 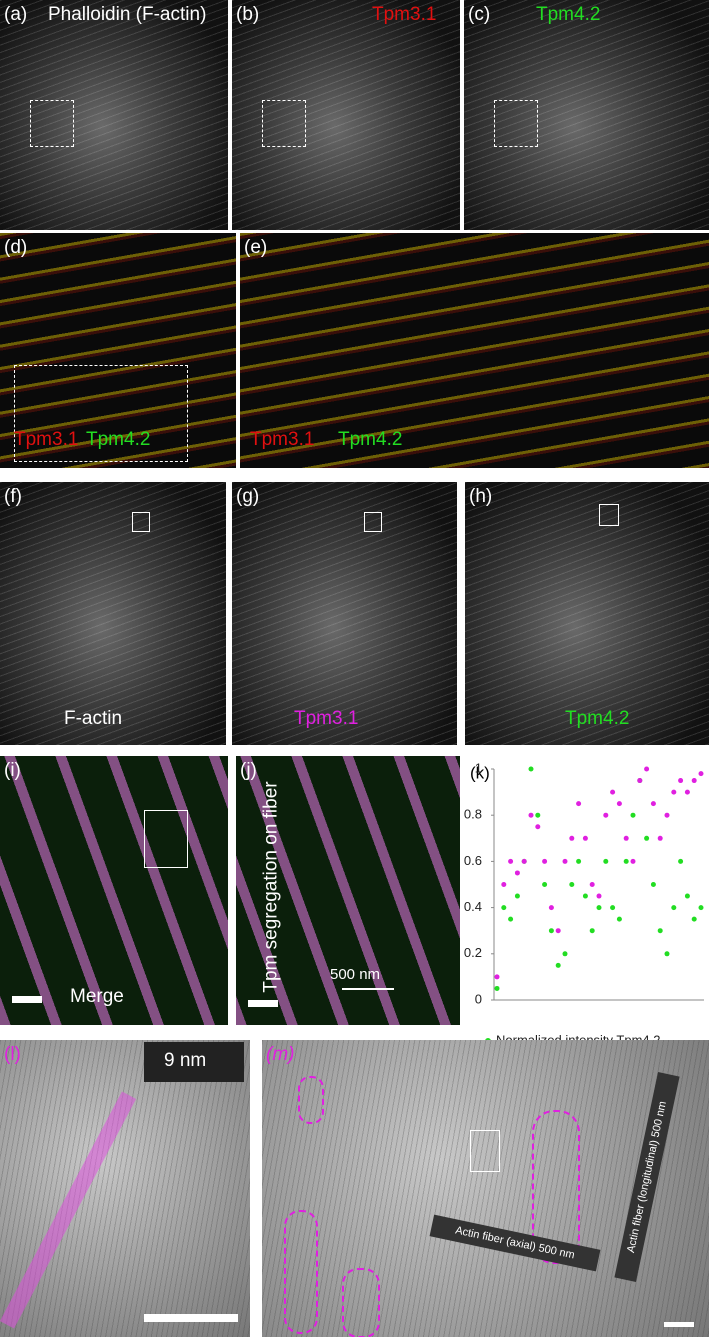 What do you see at coordinates (114, 890) in the screenshot?
I see `panel-i: (i) Merge` at bounding box center [114, 890].